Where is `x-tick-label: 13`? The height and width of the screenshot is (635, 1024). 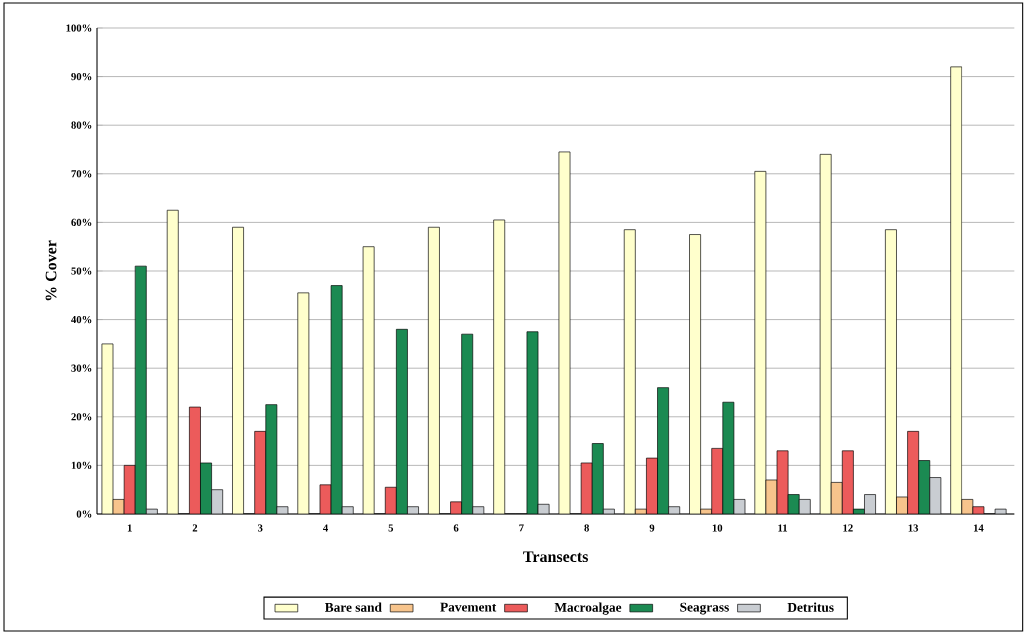
x-tick-label: 13 is located at coordinates (913, 528).